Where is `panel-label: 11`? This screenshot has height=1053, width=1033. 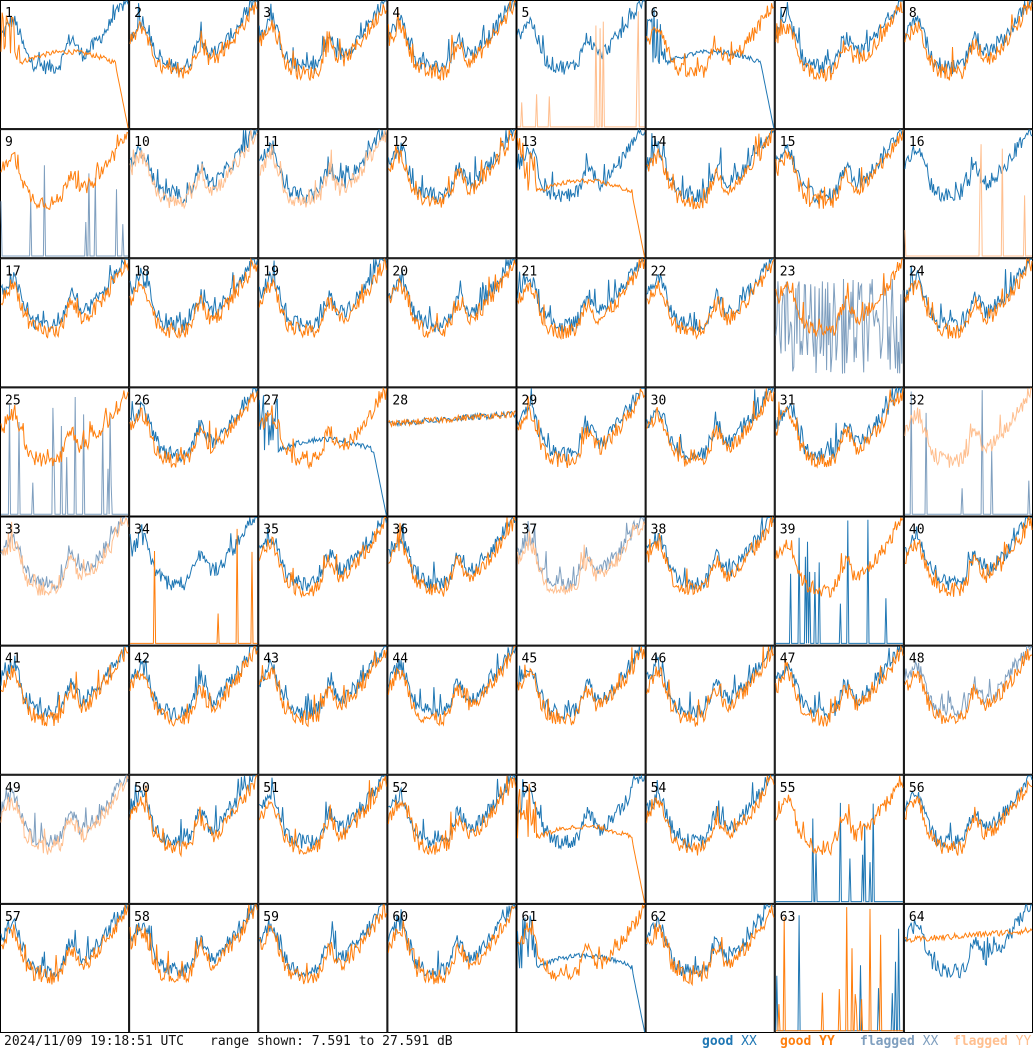
panel-label: 11 is located at coordinates (271, 142).